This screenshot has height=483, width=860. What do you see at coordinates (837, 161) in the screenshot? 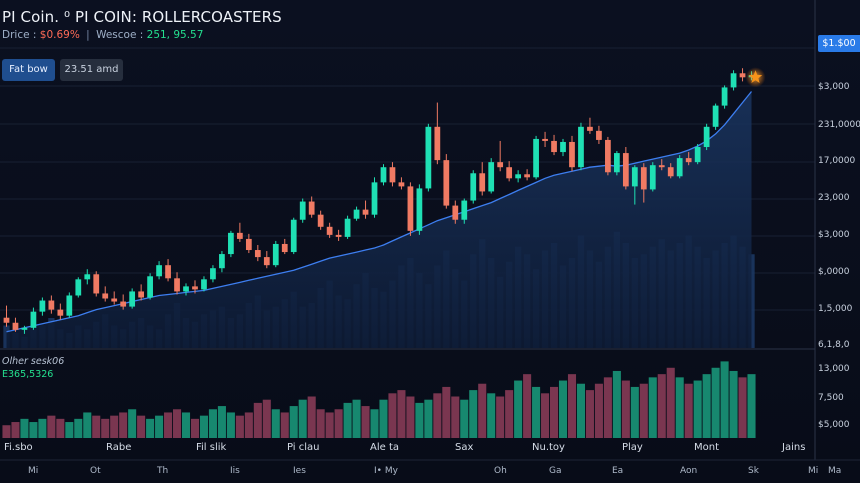
I see `y-axis-label: 17,0000` at bounding box center [837, 161].